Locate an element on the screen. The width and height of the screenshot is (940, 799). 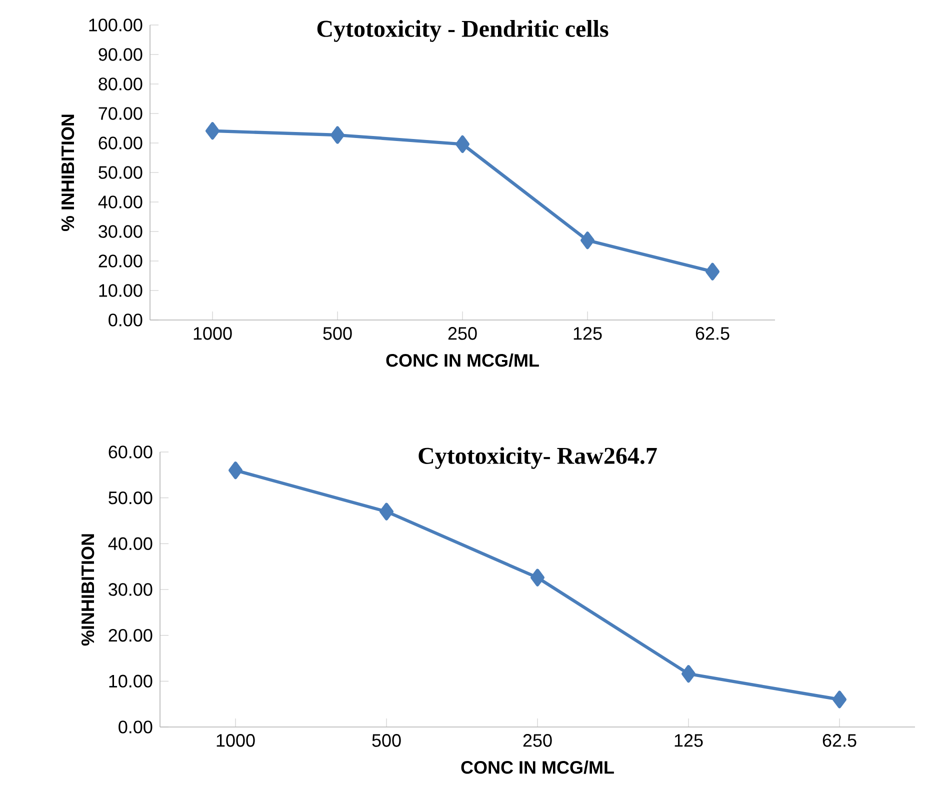
y-tick-label: 90.00 is located at coordinates (120, 54).